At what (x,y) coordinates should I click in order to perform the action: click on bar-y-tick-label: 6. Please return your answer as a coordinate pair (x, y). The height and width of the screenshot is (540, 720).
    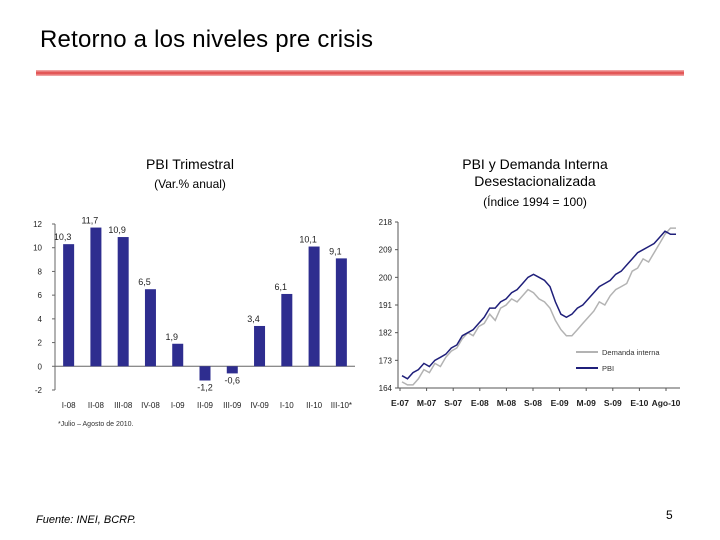
    Looking at the image, I should click on (40, 295).